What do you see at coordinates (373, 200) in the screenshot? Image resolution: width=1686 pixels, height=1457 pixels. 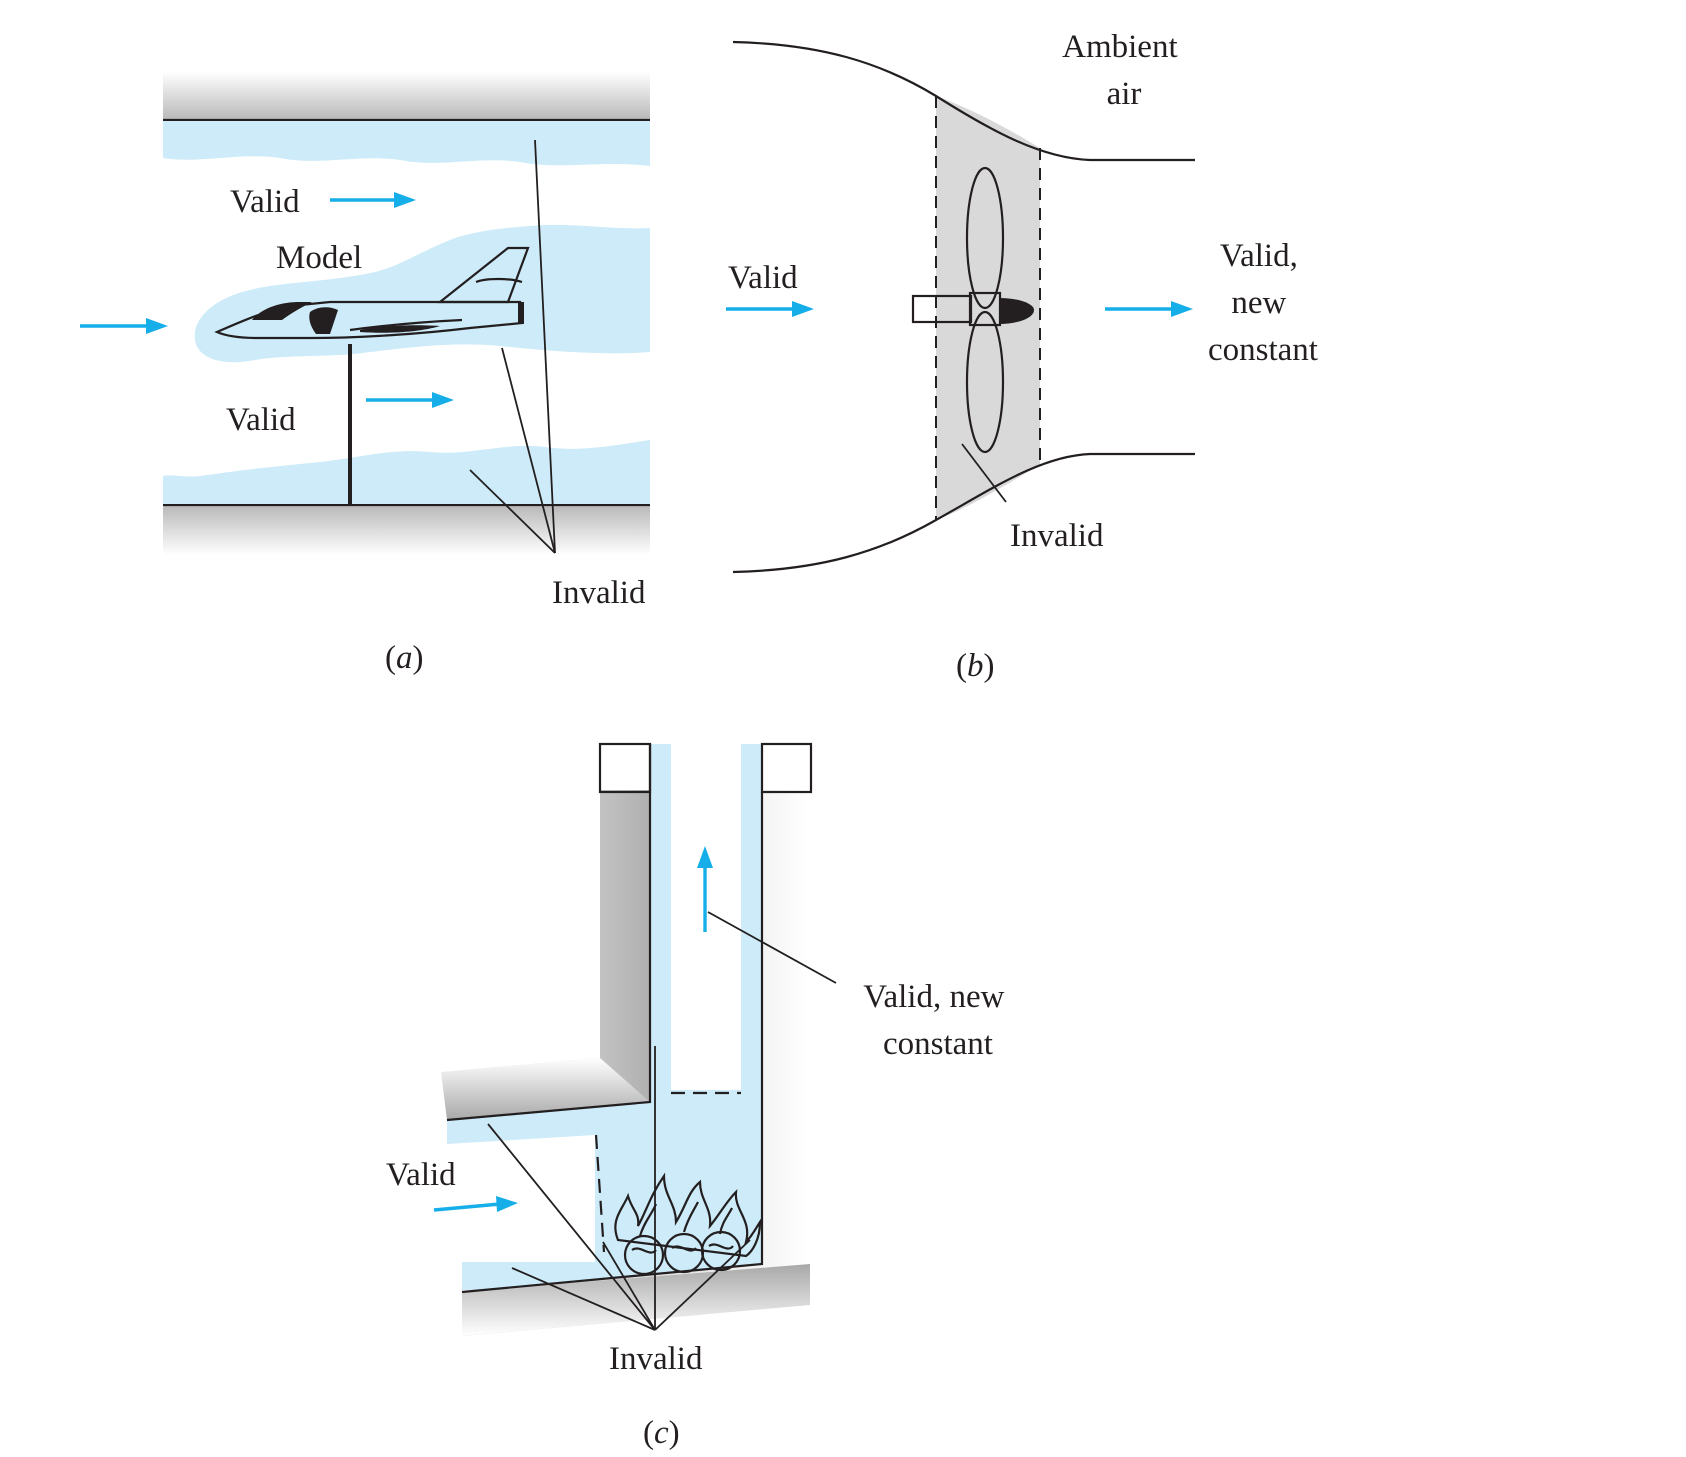 I see `upper-flow-arrow` at bounding box center [373, 200].